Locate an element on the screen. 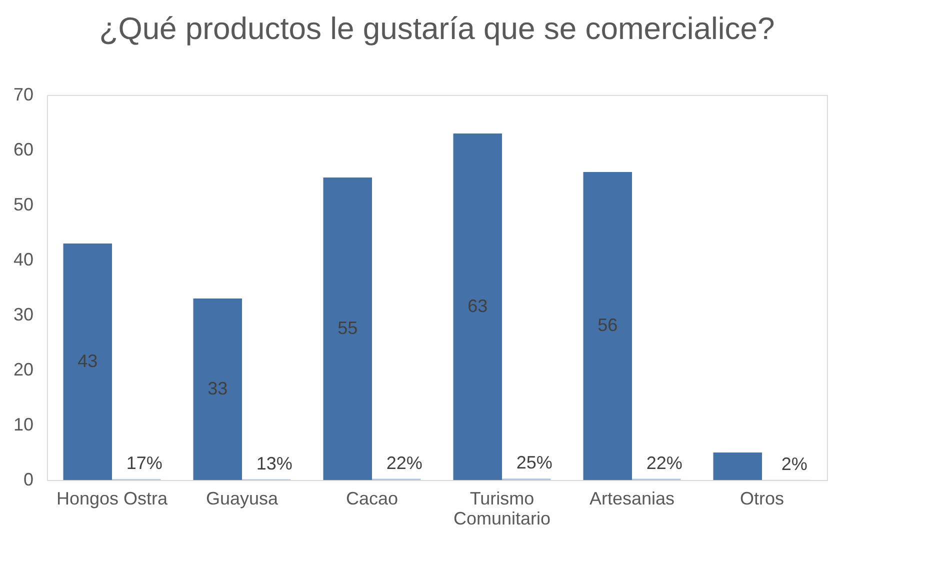 Image resolution: width=941 pixels, height=581 pixels. data-label: 17% is located at coordinates (144, 463).